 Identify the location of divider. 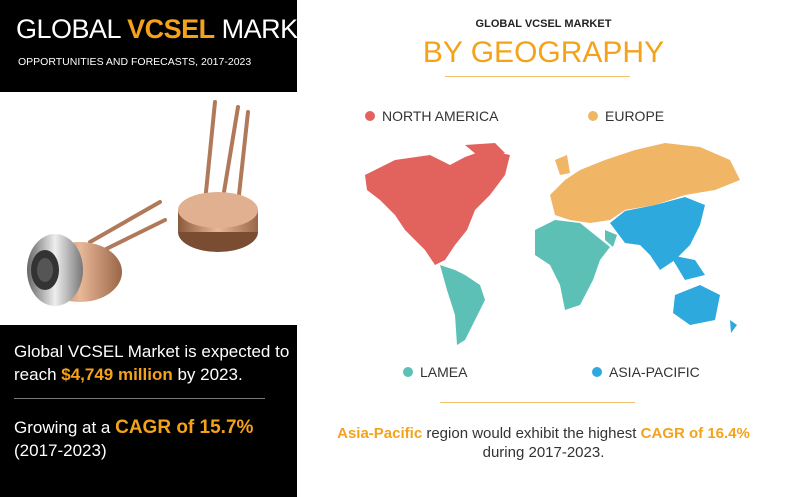
(139, 398).